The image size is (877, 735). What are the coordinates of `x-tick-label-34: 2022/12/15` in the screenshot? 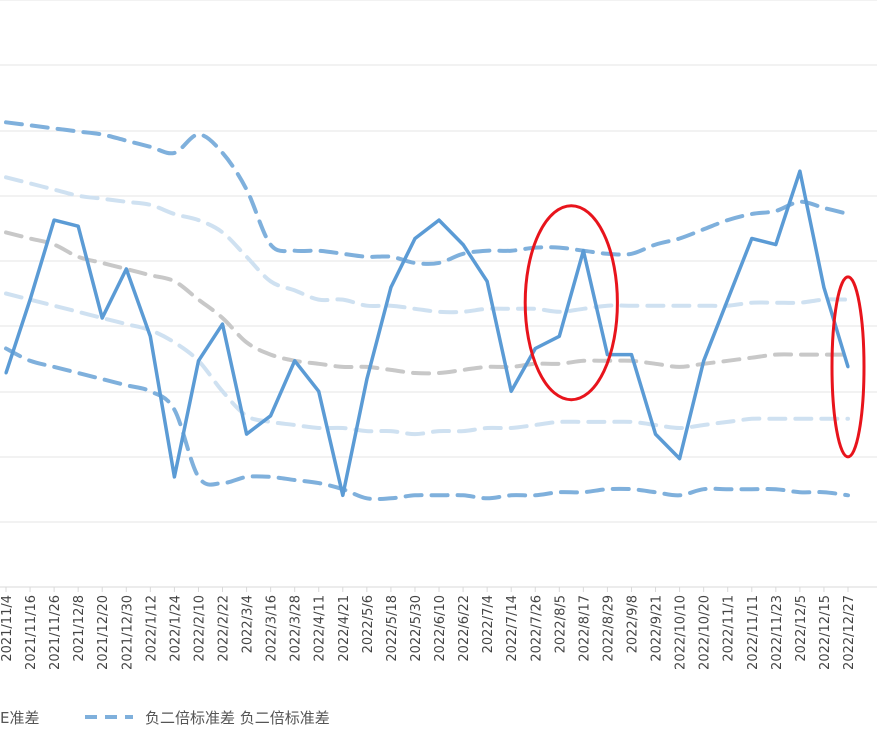 It's located at (825, 632).